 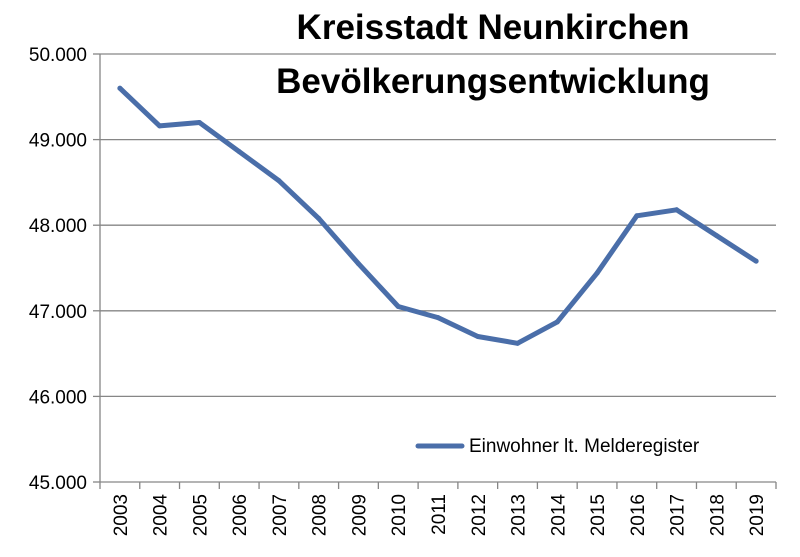 What do you see at coordinates (280, 515) in the screenshot?
I see `x-tick-label-2007: 2007` at bounding box center [280, 515].